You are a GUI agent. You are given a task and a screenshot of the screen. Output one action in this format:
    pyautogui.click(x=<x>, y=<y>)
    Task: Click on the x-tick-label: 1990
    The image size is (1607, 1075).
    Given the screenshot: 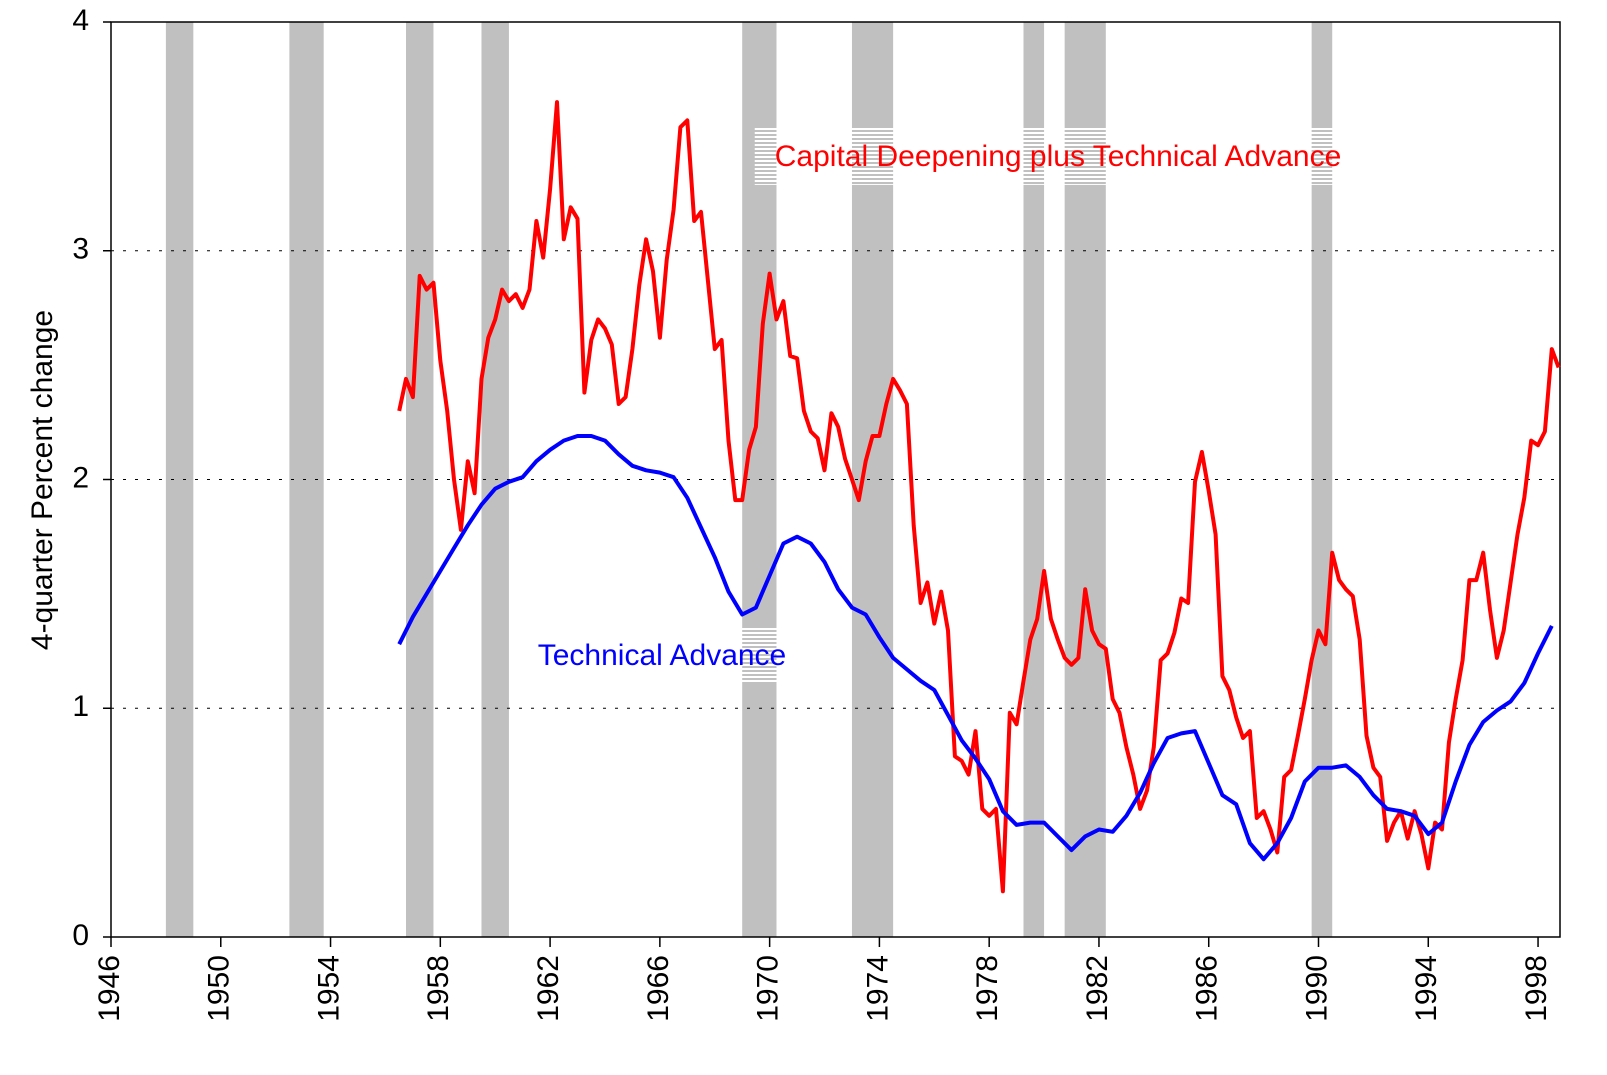 What is the action you would take?
    pyautogui.click(x=1316, y=988)
    